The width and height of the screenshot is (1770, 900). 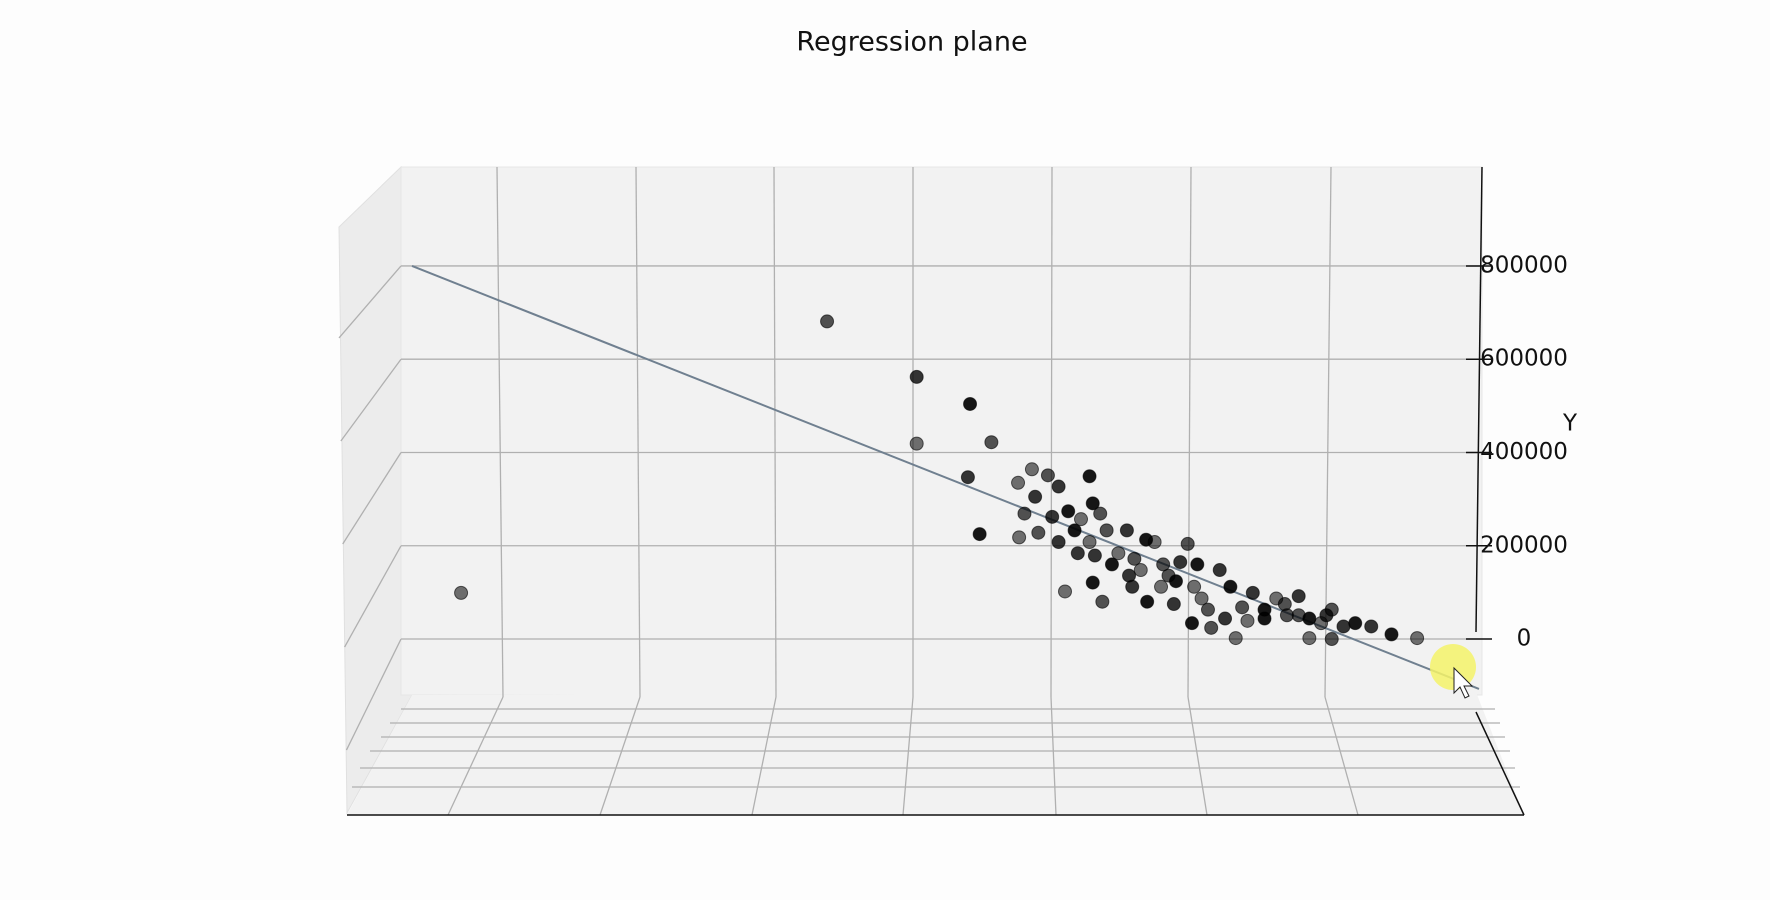 I want to click on floor-pane, so click(x=935, y=753).